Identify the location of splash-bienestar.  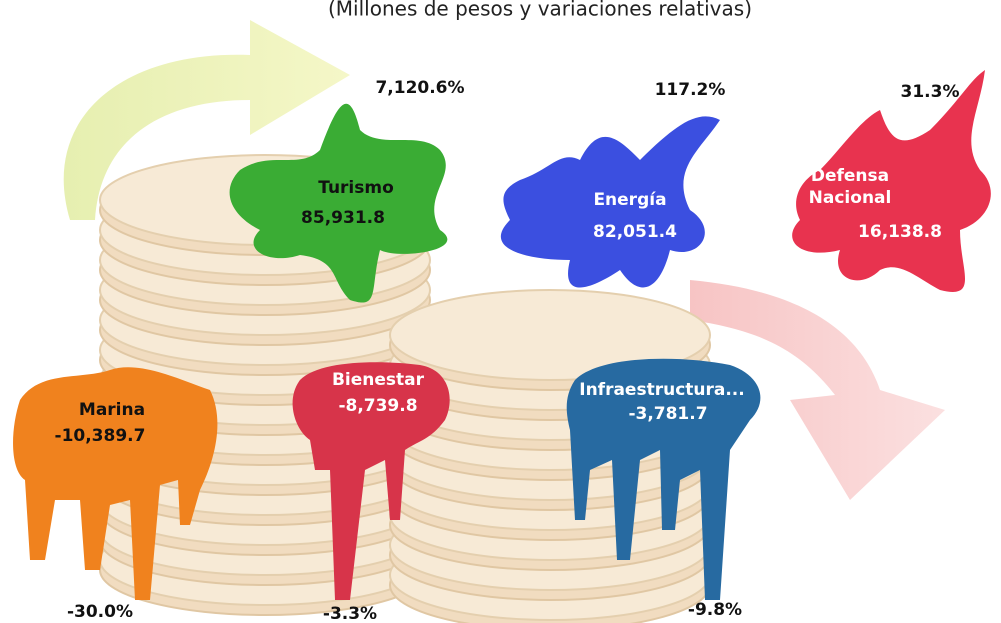
(371, 481).